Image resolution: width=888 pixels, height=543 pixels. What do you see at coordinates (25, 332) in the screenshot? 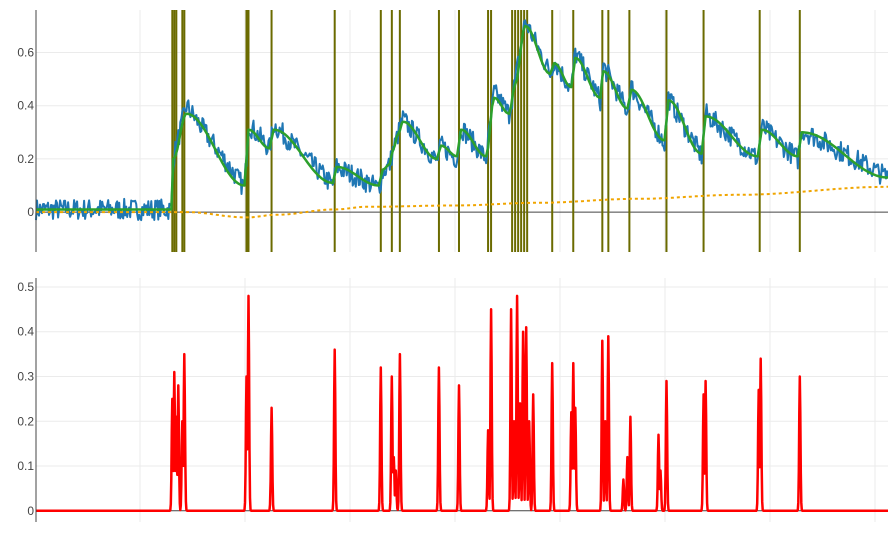
I see `bottom-y-tick-label: 0.4` at bounding box center [25, 332].